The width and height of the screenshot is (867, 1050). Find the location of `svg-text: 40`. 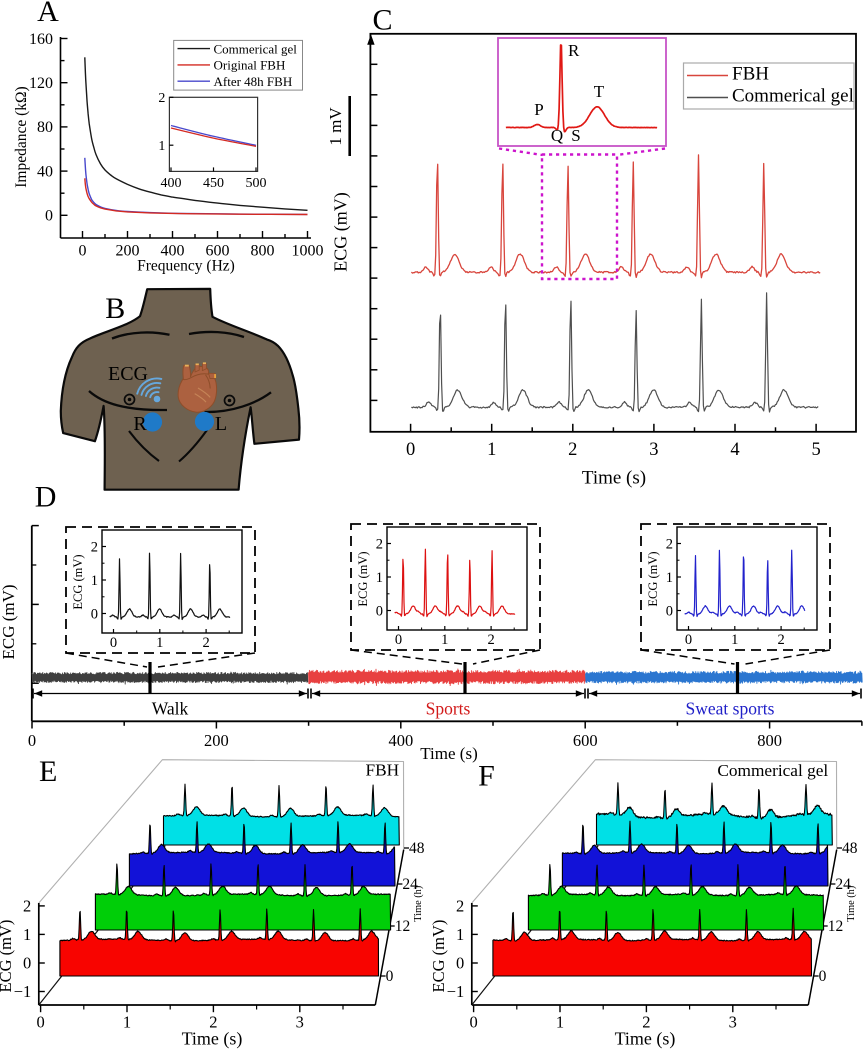

svg-text: 40 is located at coordinates (45, 171).